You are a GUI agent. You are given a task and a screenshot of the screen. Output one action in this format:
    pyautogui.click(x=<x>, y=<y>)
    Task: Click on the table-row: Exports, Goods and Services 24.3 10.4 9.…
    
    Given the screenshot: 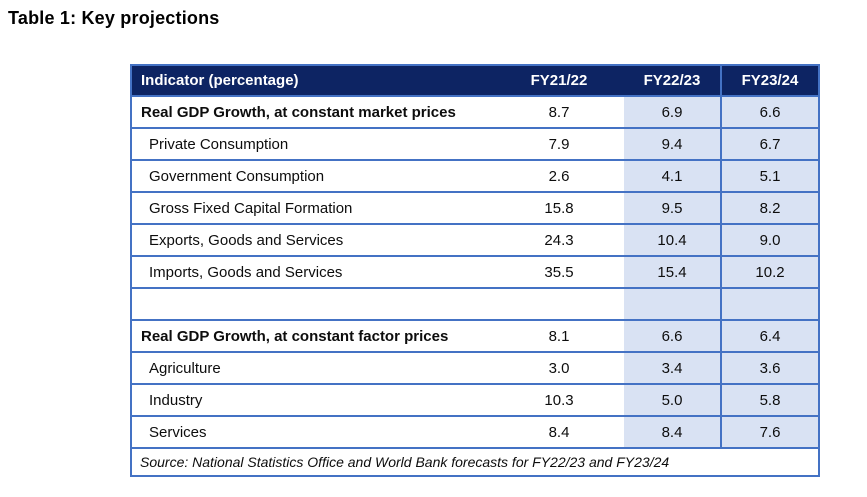 What is the action you would take?
    pyautogui.click(x=475, y=239)
    